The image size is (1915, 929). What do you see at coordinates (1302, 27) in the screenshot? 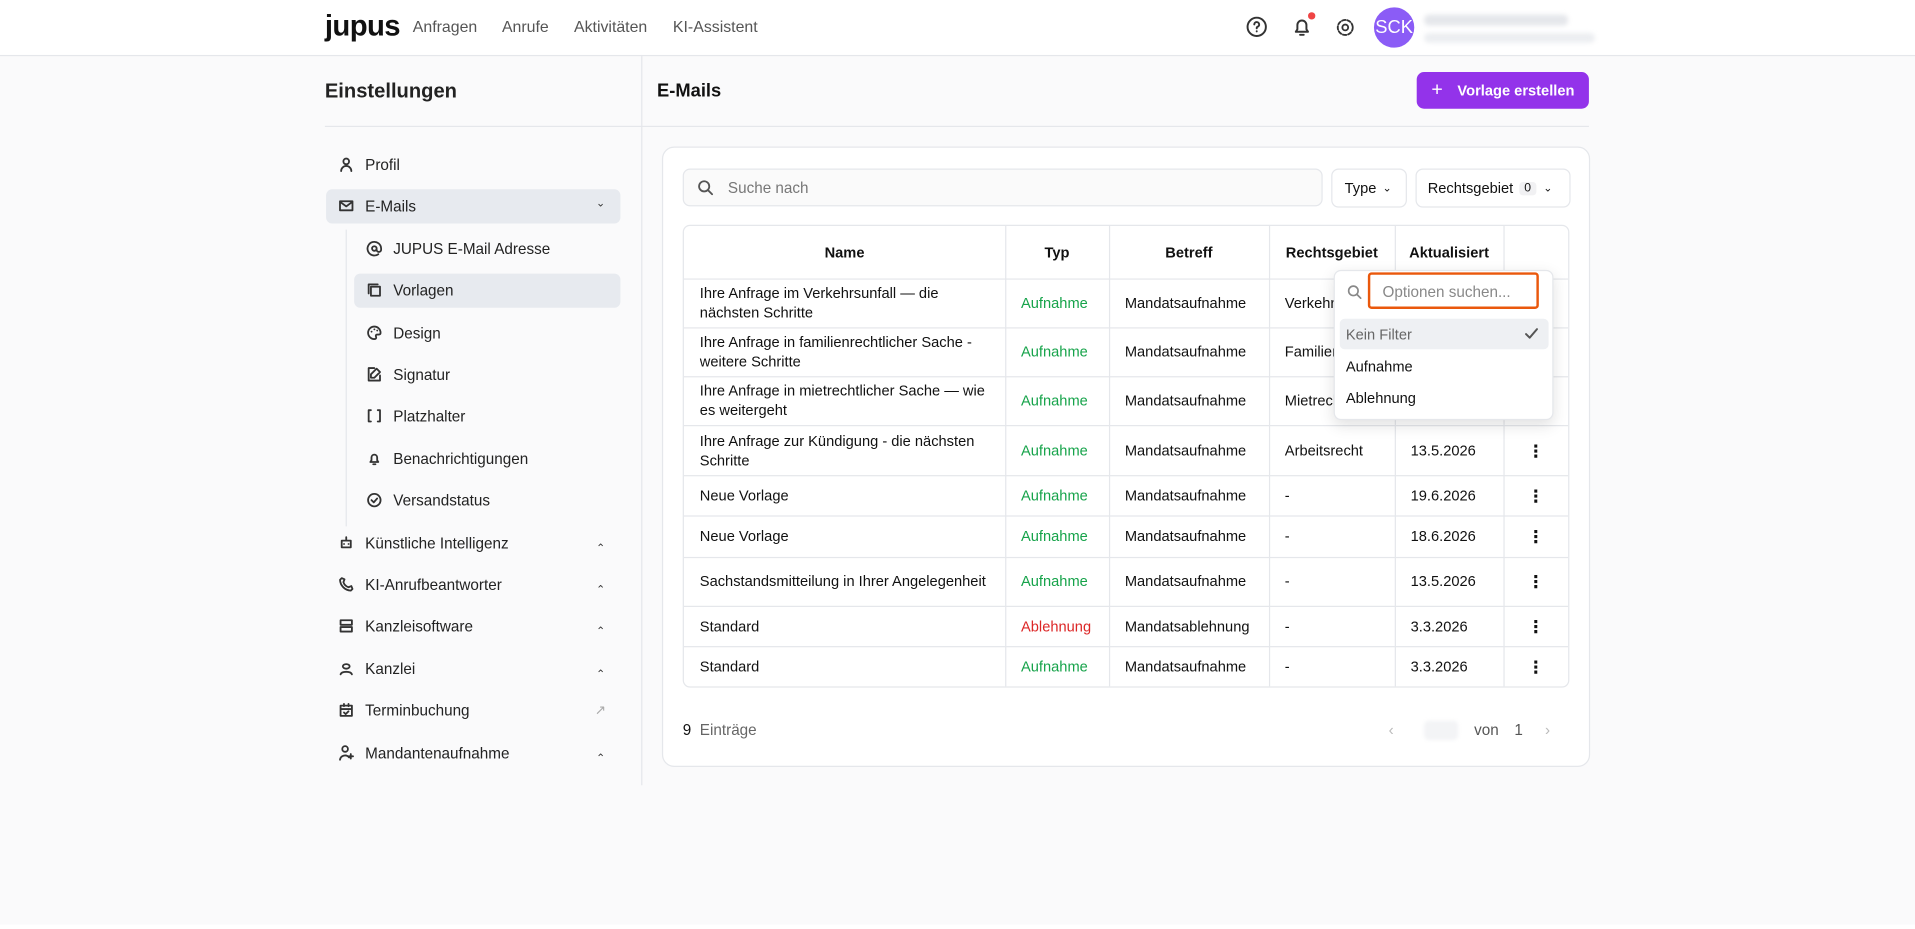
I see `notifications-icon` at bounding box center [1302, 27].